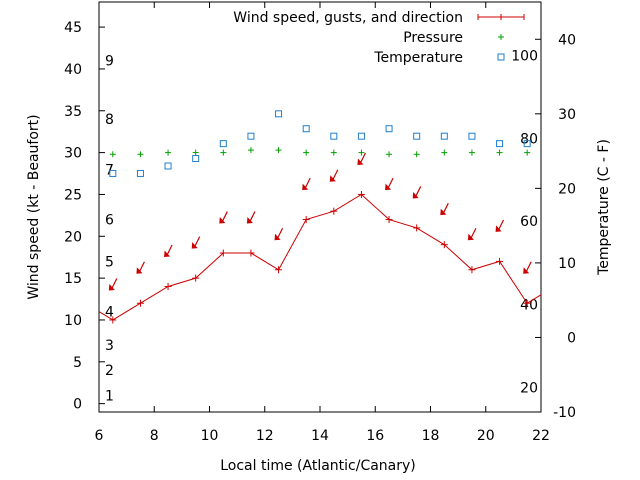  What do you see at coordinates (109, 120) in the screenshot?
I see `beaufort-label: 8` at bounding box center [109, 120].